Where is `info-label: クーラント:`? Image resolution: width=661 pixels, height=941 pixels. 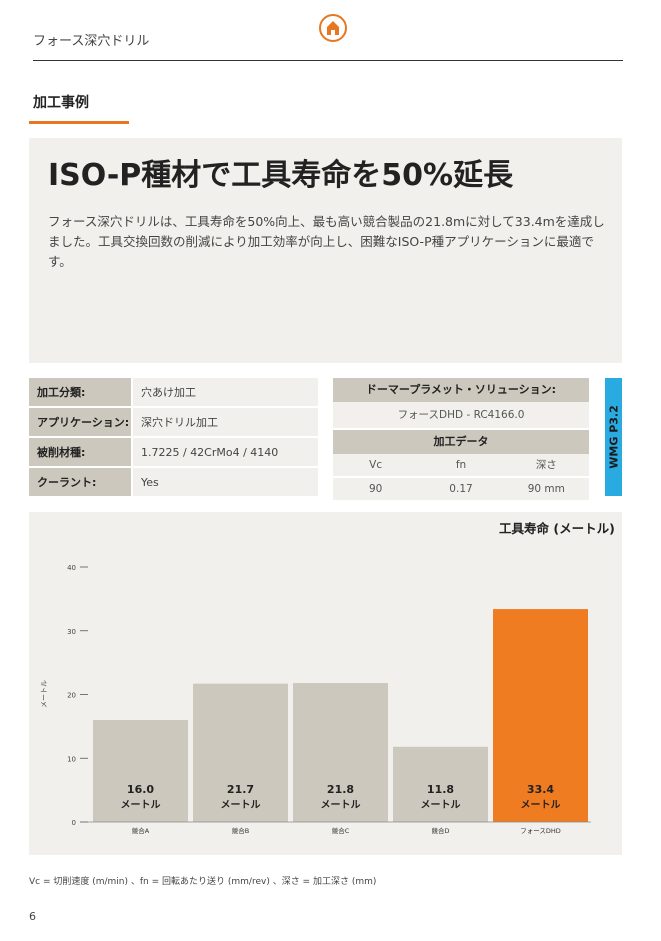 info-label: クーラント: is located at coordinates (81, 482).